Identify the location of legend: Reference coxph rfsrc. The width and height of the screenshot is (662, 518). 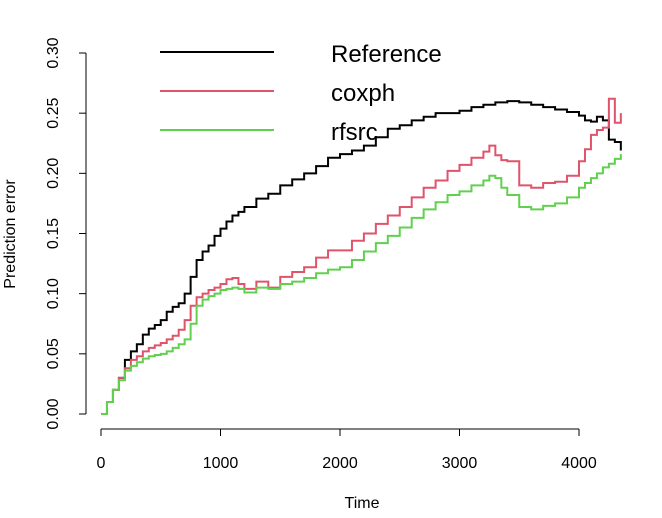
(301, 93).